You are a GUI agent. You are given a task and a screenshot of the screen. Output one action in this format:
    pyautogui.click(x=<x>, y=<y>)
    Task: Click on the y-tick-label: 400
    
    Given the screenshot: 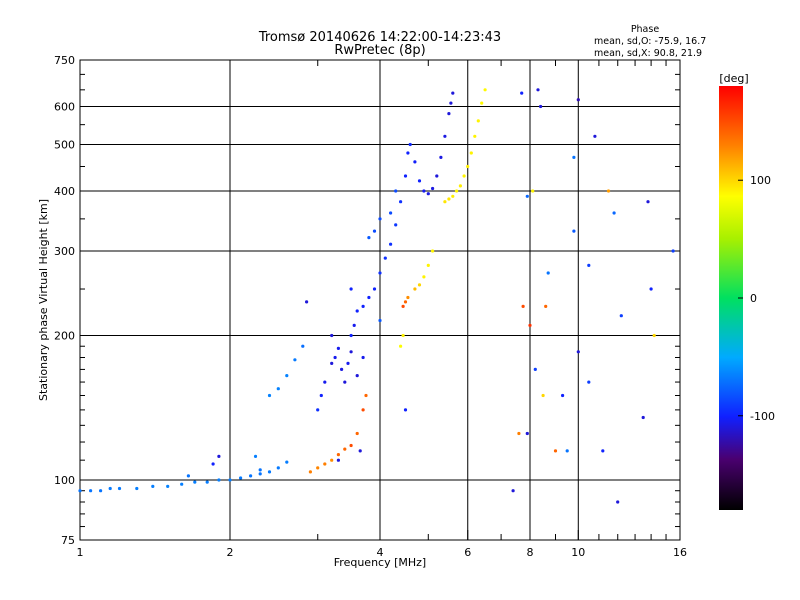 What is the action you would take?
    pyautogui.click(x=64, y=191)
    